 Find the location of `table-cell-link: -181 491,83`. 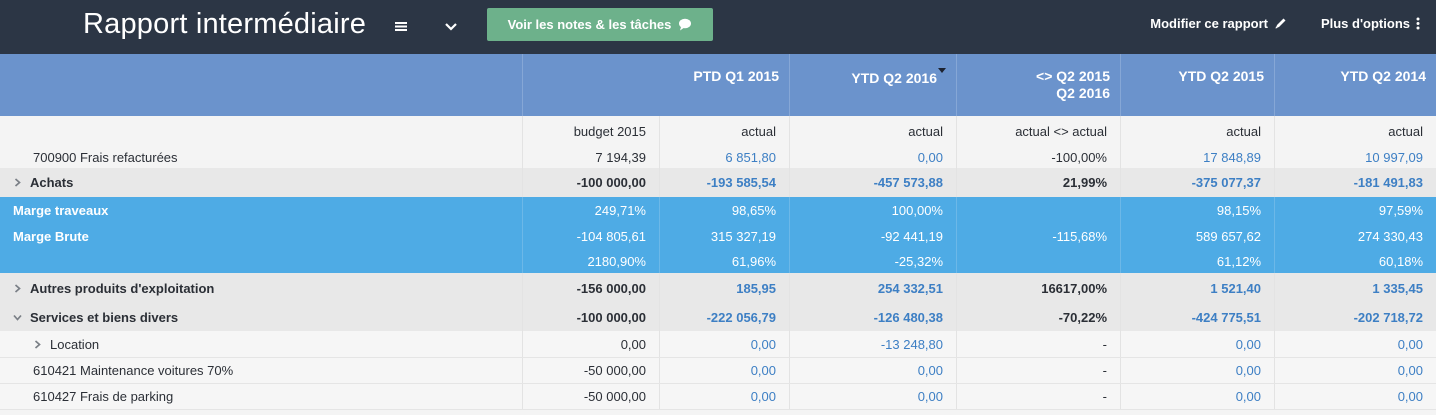

table-cell-link: -181 491,83 is located at coordinates (1355, 182).